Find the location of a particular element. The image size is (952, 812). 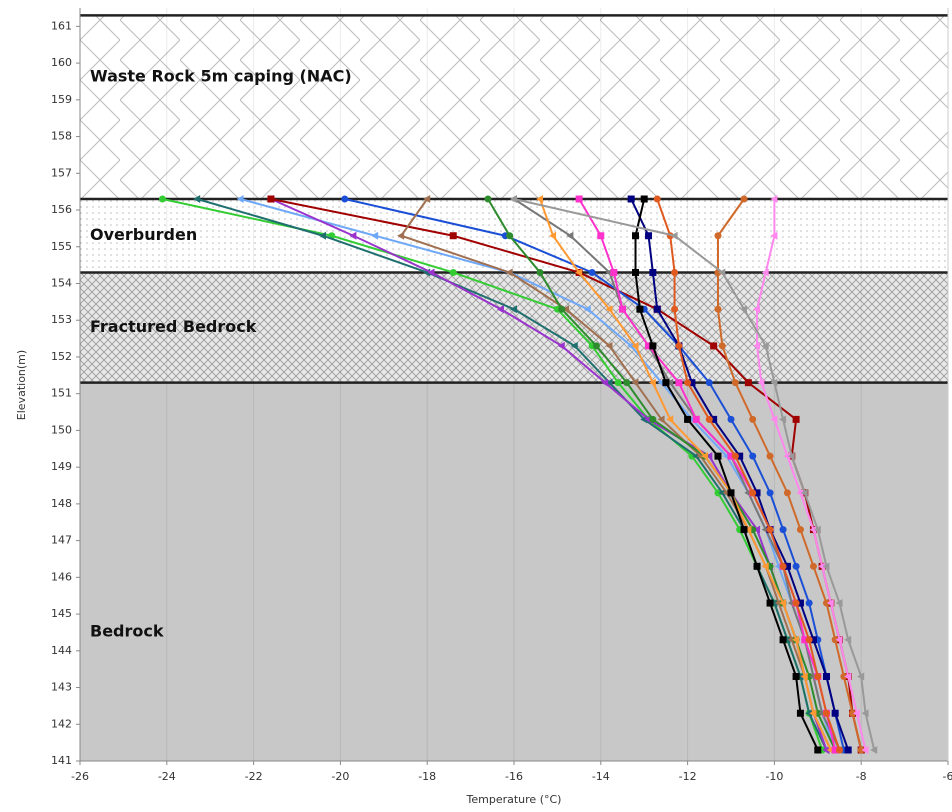

y-tick-label: 152 is located at coordinates (61, 356).